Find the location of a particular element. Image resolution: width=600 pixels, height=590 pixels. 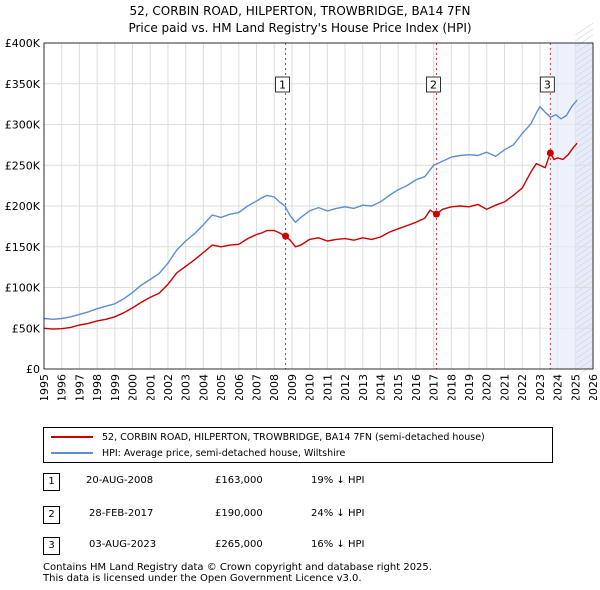

x-tick-label: 2018 is located at coordinates (451, 387).